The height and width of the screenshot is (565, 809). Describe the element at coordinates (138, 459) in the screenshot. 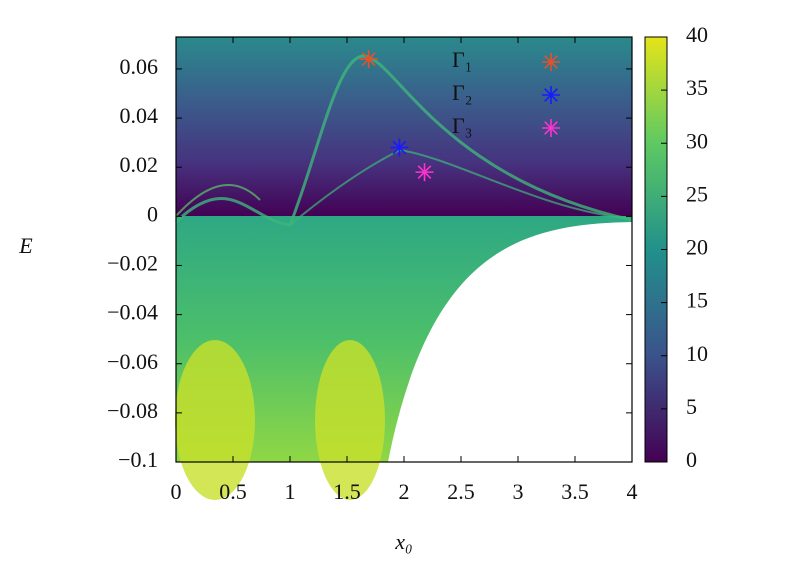

I see `y-tick-label: −0.1` at that location.